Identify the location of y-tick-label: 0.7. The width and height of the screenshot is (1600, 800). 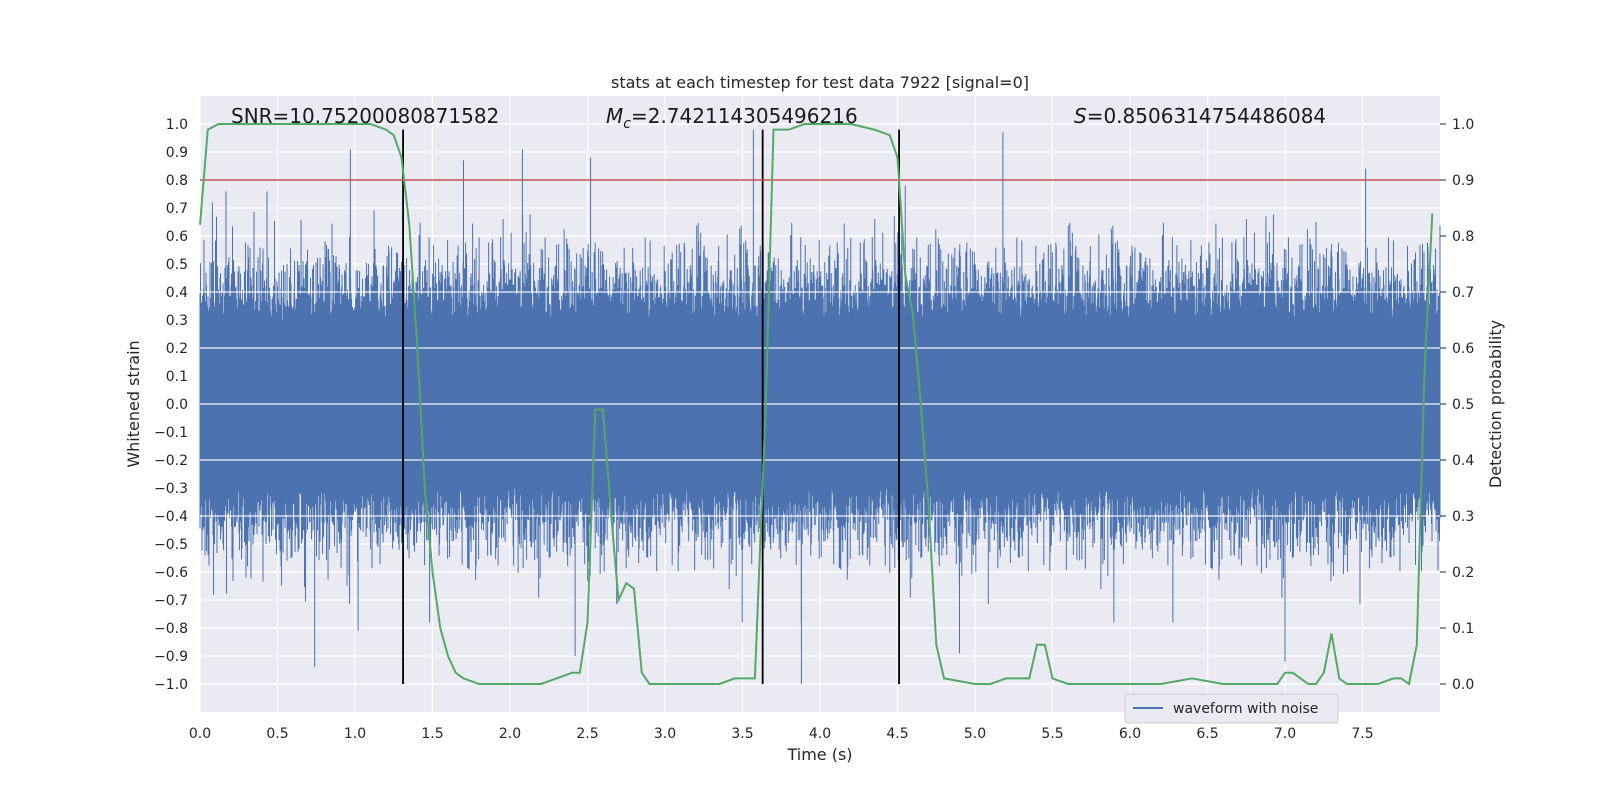
(177, 209).